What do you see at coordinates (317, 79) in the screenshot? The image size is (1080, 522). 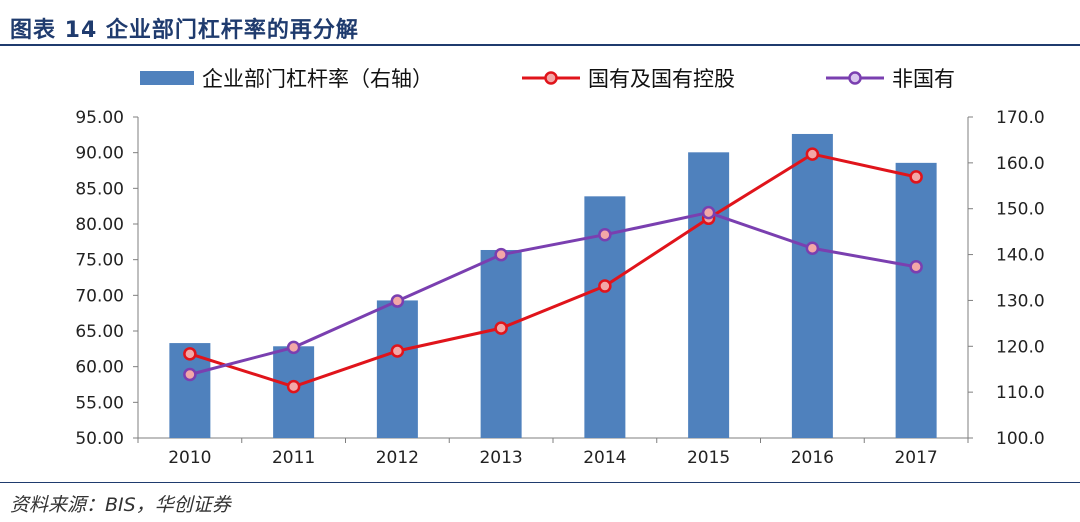 I see `legend-label-leverage: 企业部门杠杆率（右轴）` at bounding box center [317, 79].